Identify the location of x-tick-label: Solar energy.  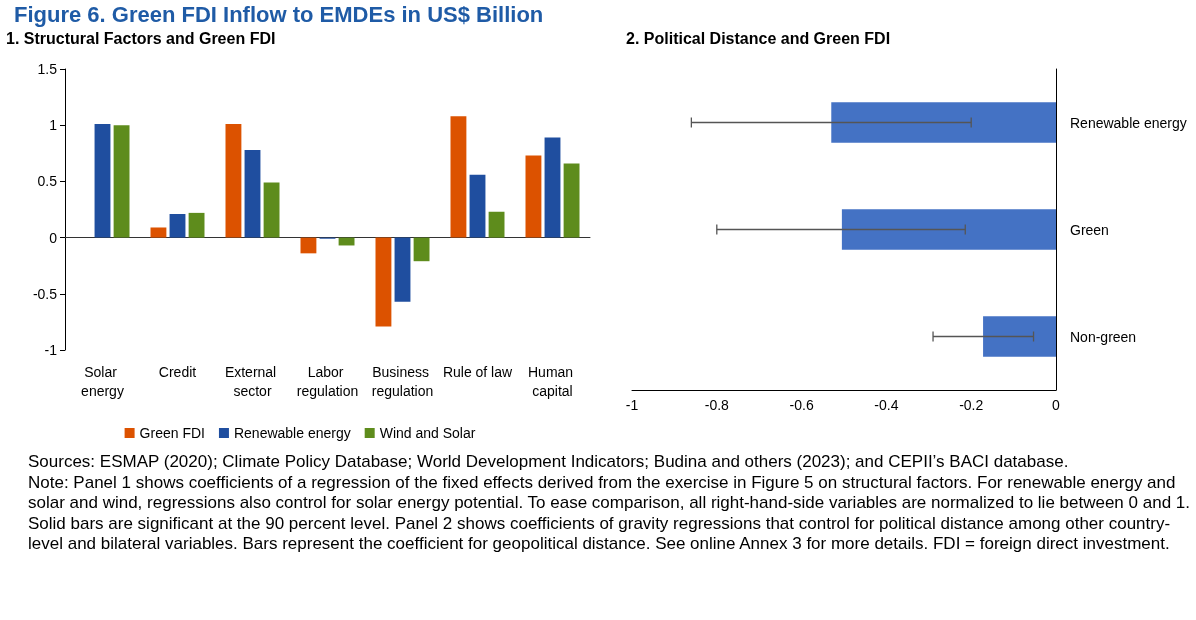
(102, 381).